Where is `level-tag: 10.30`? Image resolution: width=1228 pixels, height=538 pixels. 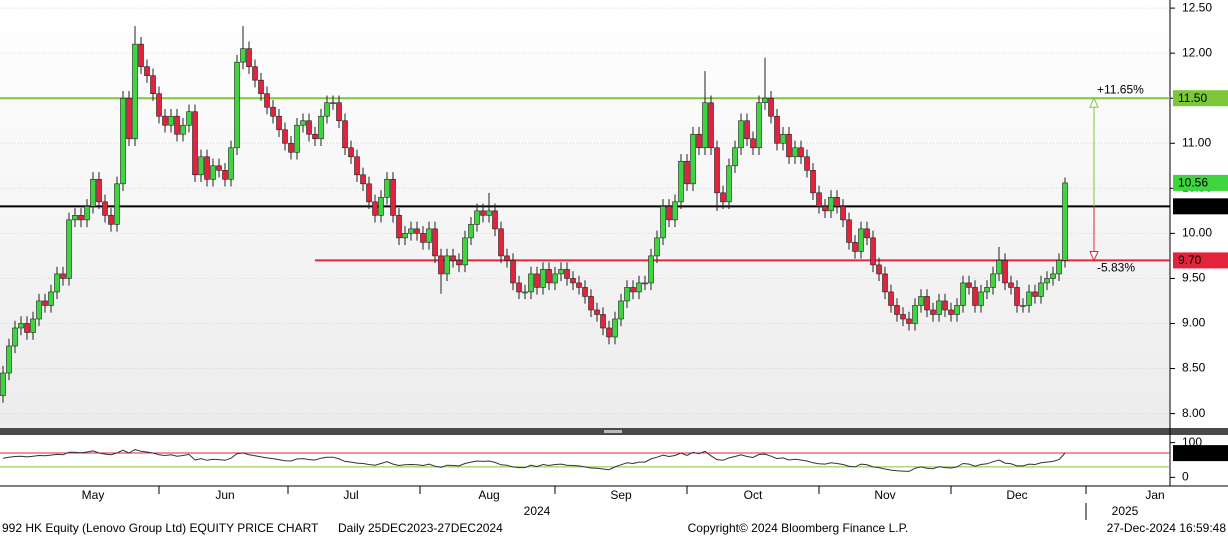
level-tag: 10.30 is located at coordinates (1193, 206).